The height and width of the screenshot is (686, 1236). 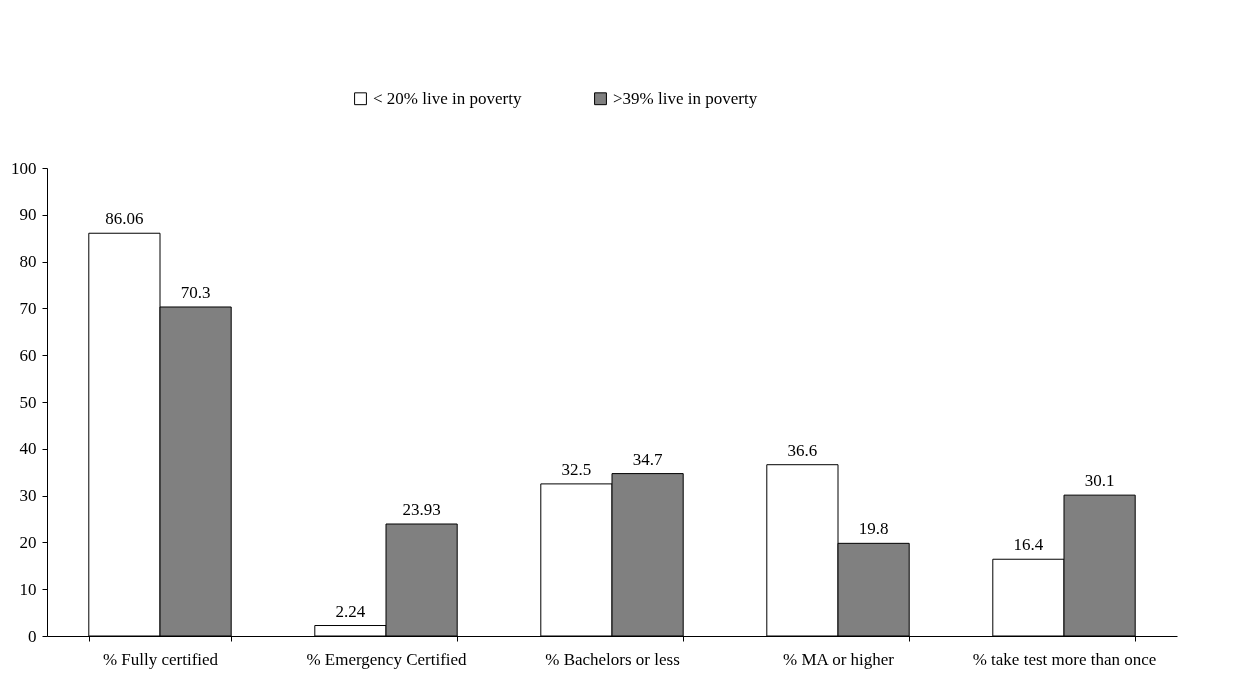 What do you see at coordinates (1064, 659) in the screenshot?
I see `x-tick-label: % take test more than once` at bounding box center [1064, 659].